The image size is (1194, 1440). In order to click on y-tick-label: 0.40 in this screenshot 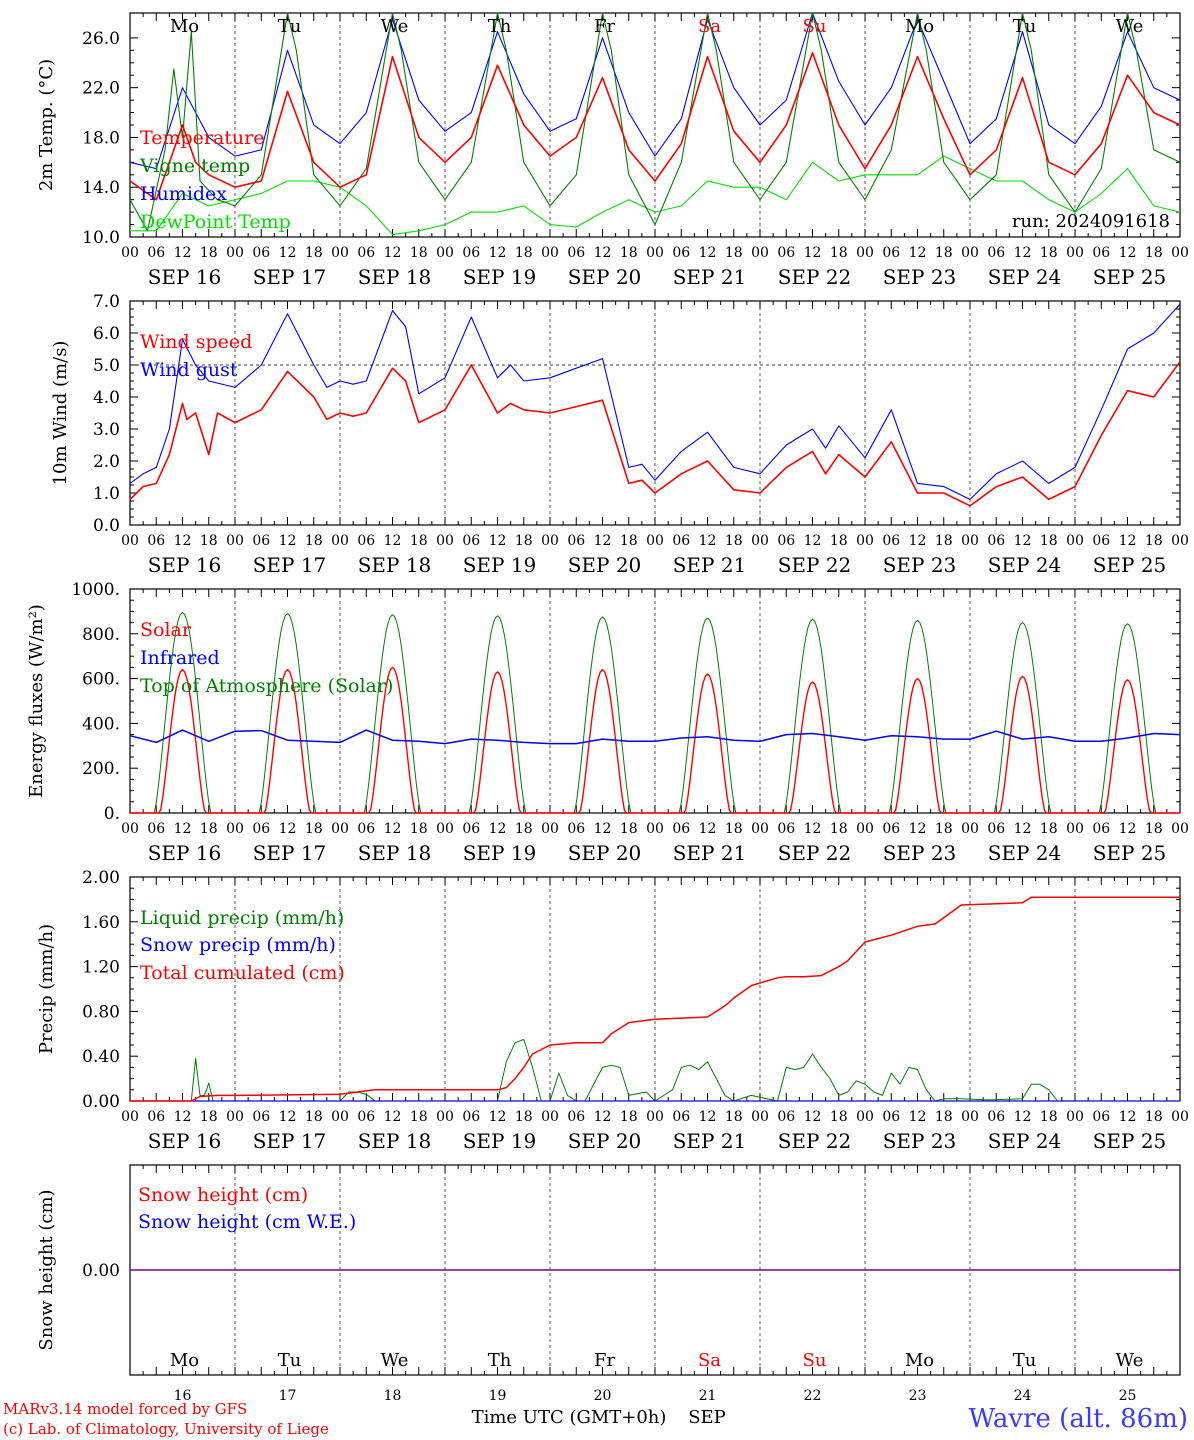, I will do `click(101, 1057)`.